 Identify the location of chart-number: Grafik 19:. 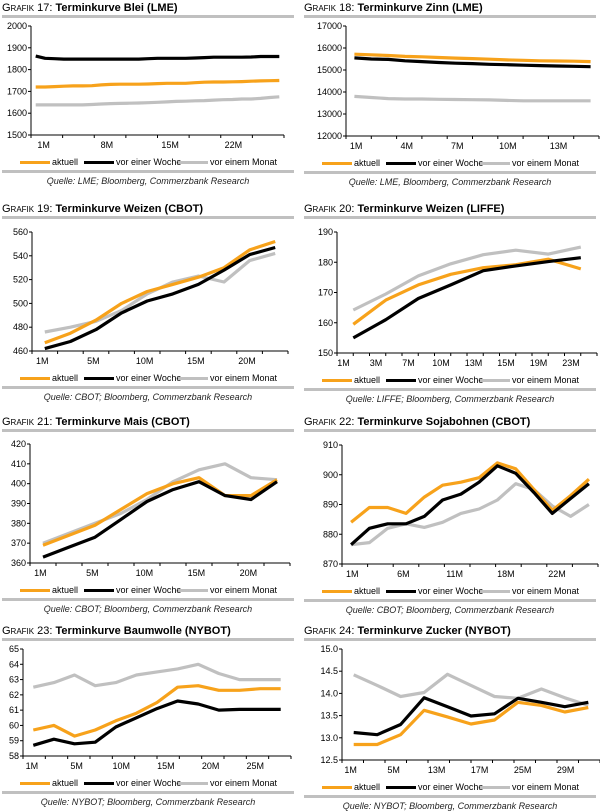
(29, 209).